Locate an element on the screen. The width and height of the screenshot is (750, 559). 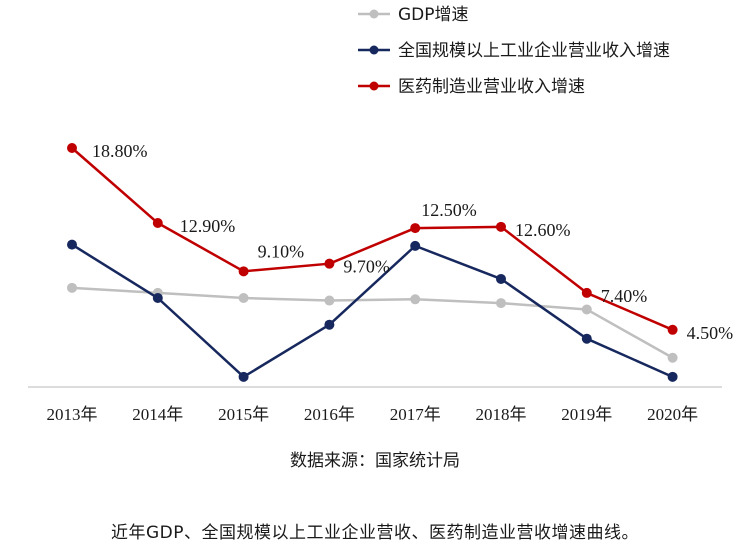
legend-item: 医药制造业营业收入增速 is located at coordinates (471, 87).